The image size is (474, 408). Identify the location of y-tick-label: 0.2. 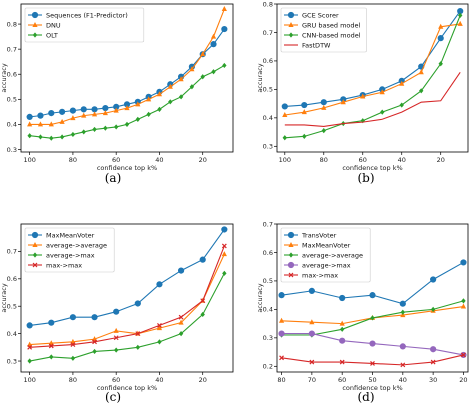
(268, 367).